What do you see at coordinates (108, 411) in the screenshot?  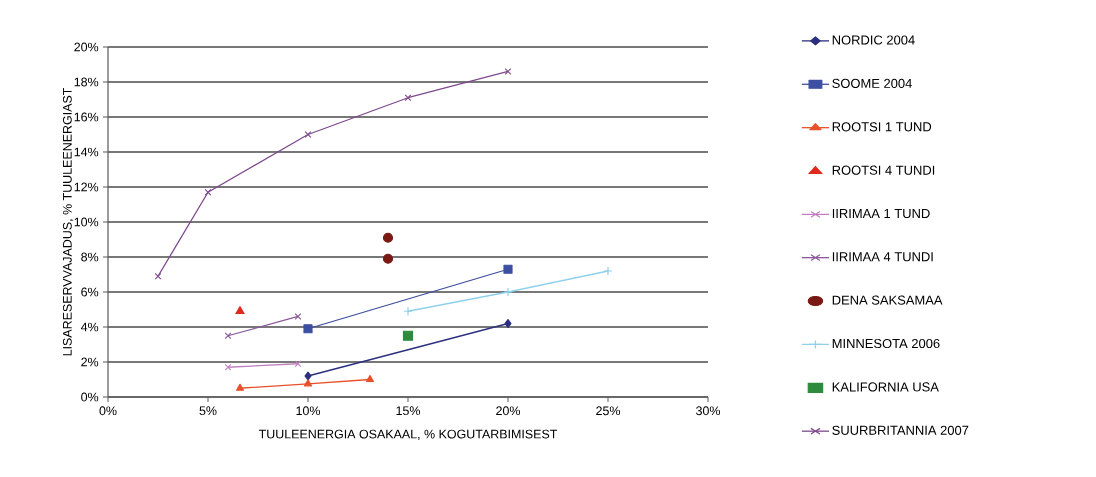 I see `x-tick-label: 0%` at bounding box center [108, 411].